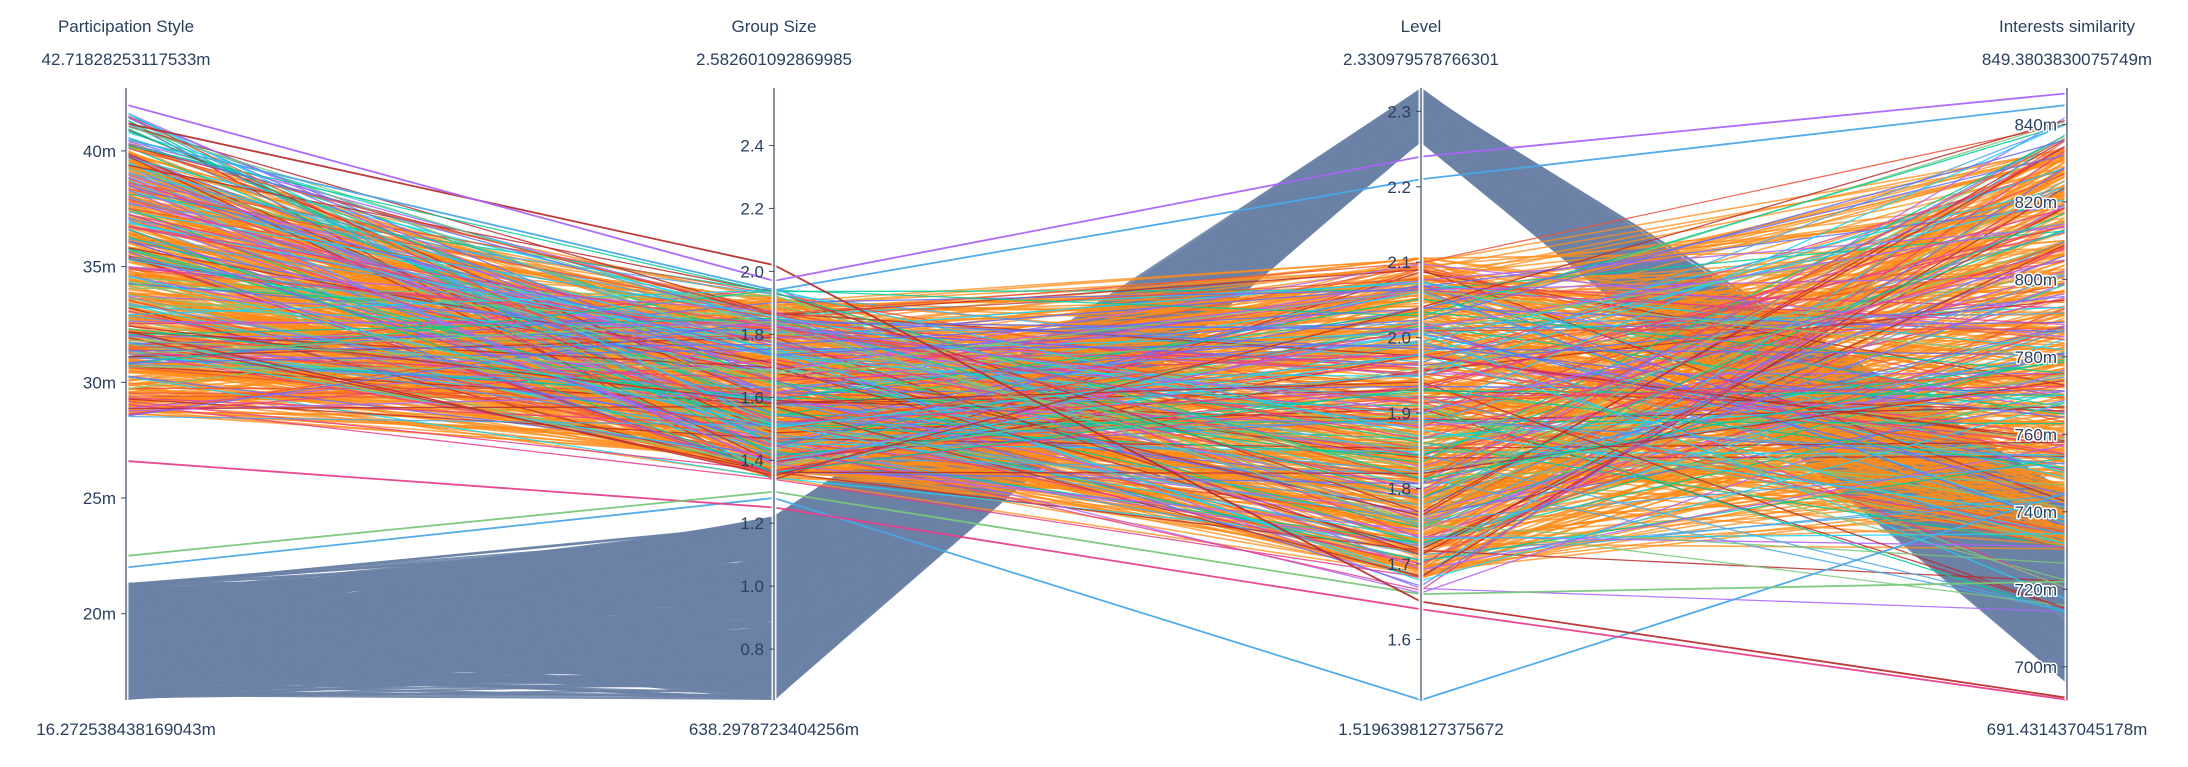  I want to click on tick-label: 700m, so click(2035, 667).